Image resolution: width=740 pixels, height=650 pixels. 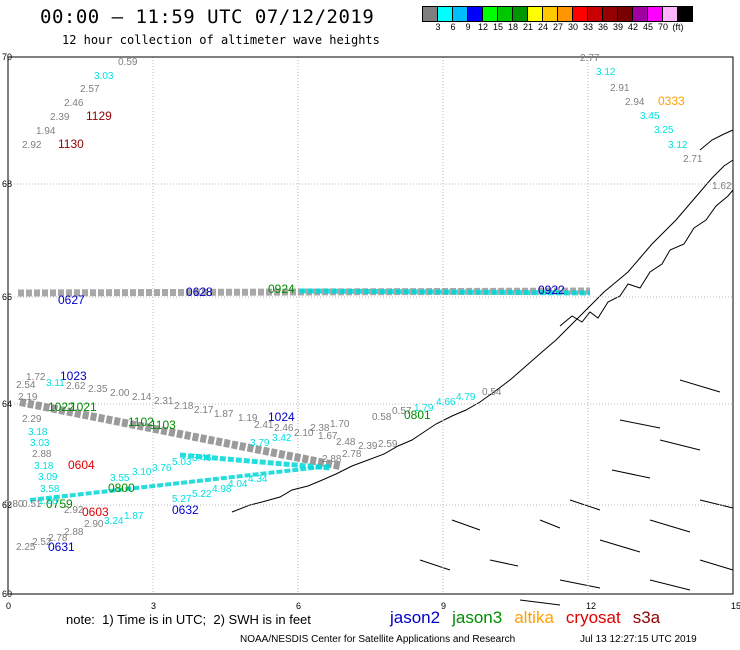 I want to click on wave-height-label: 1.70, so click(x=340, y=424).